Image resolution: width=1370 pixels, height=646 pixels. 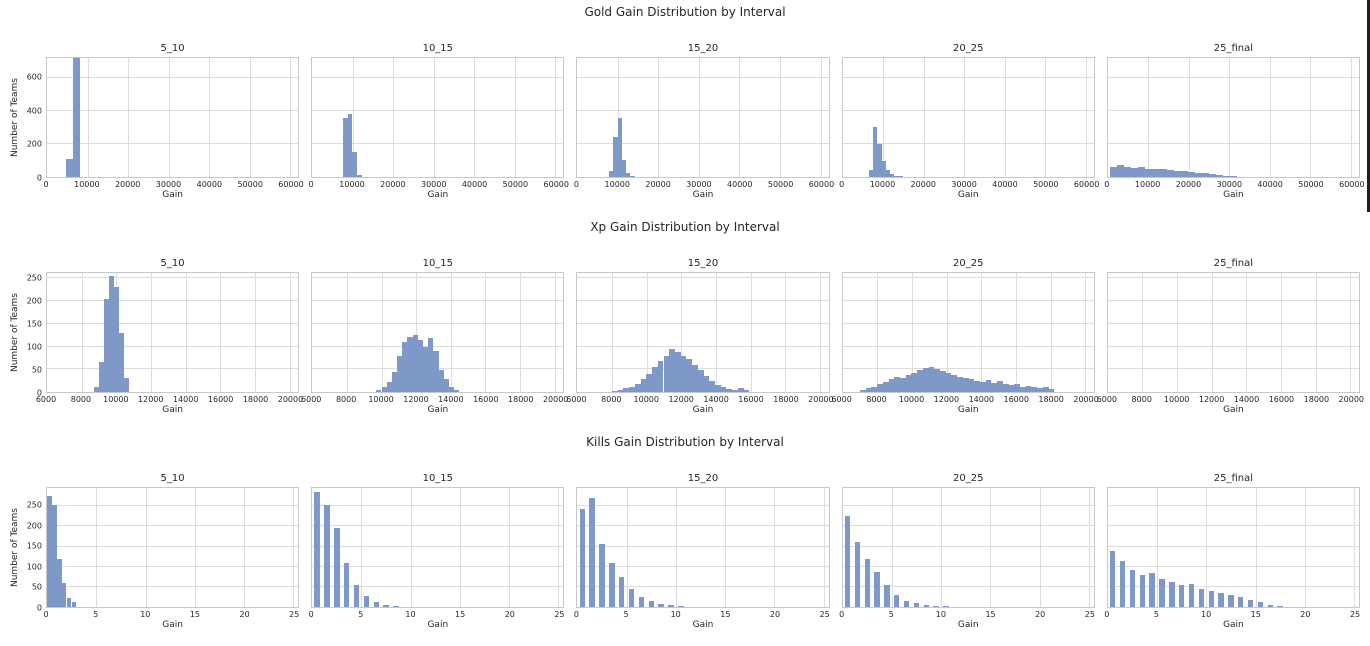 I want to click on x-tick-label: 10, so click(x=675, y=614).